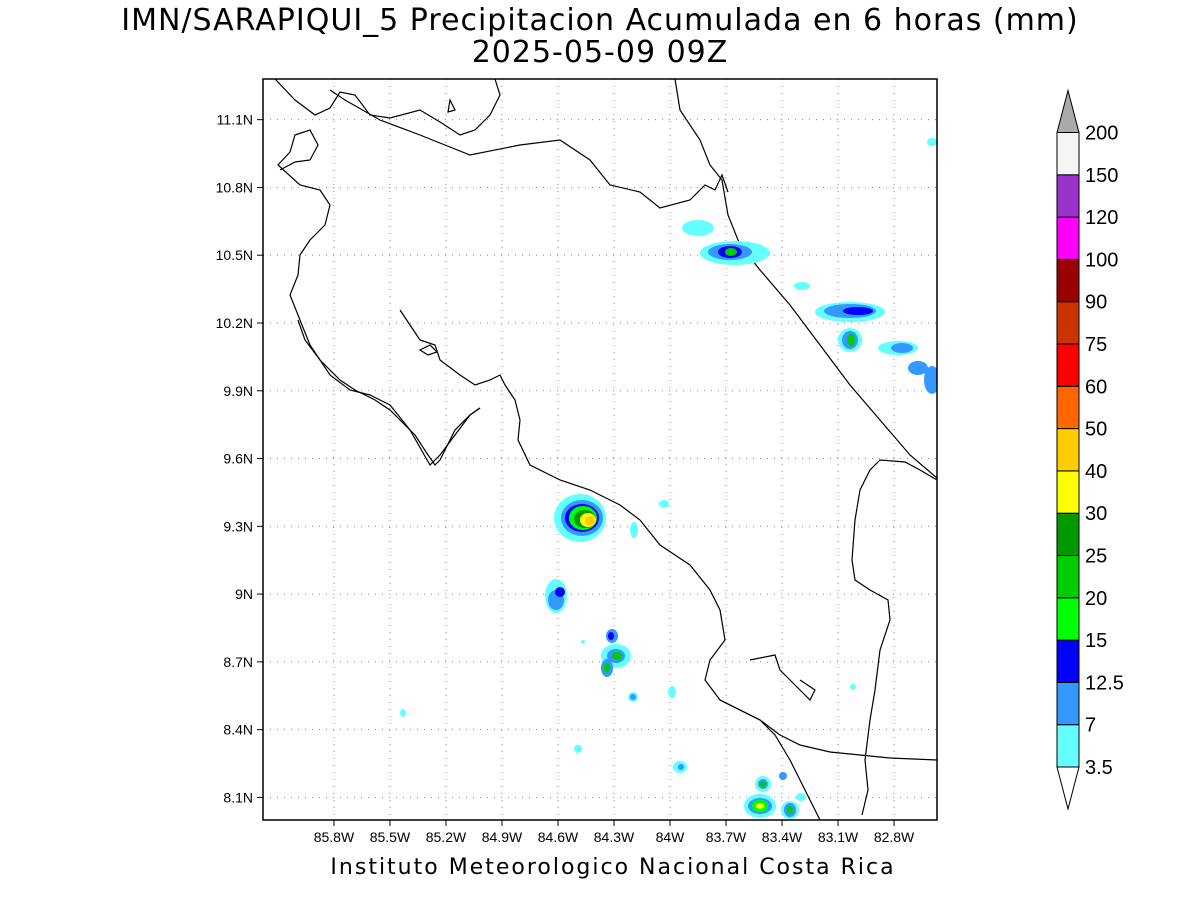 The image size is (1200, 900). I want to click on y-tick-label: 10.2N, so click(234, 323).